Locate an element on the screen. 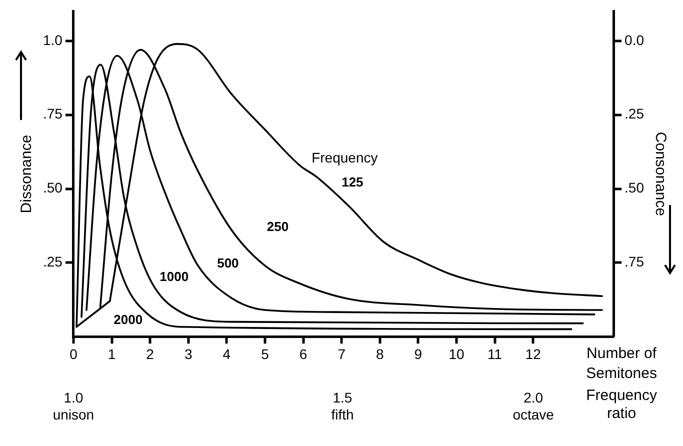 The image size is (683, 446). x2-axis-title: Frequency ratio is located at coordinates (622, 404).